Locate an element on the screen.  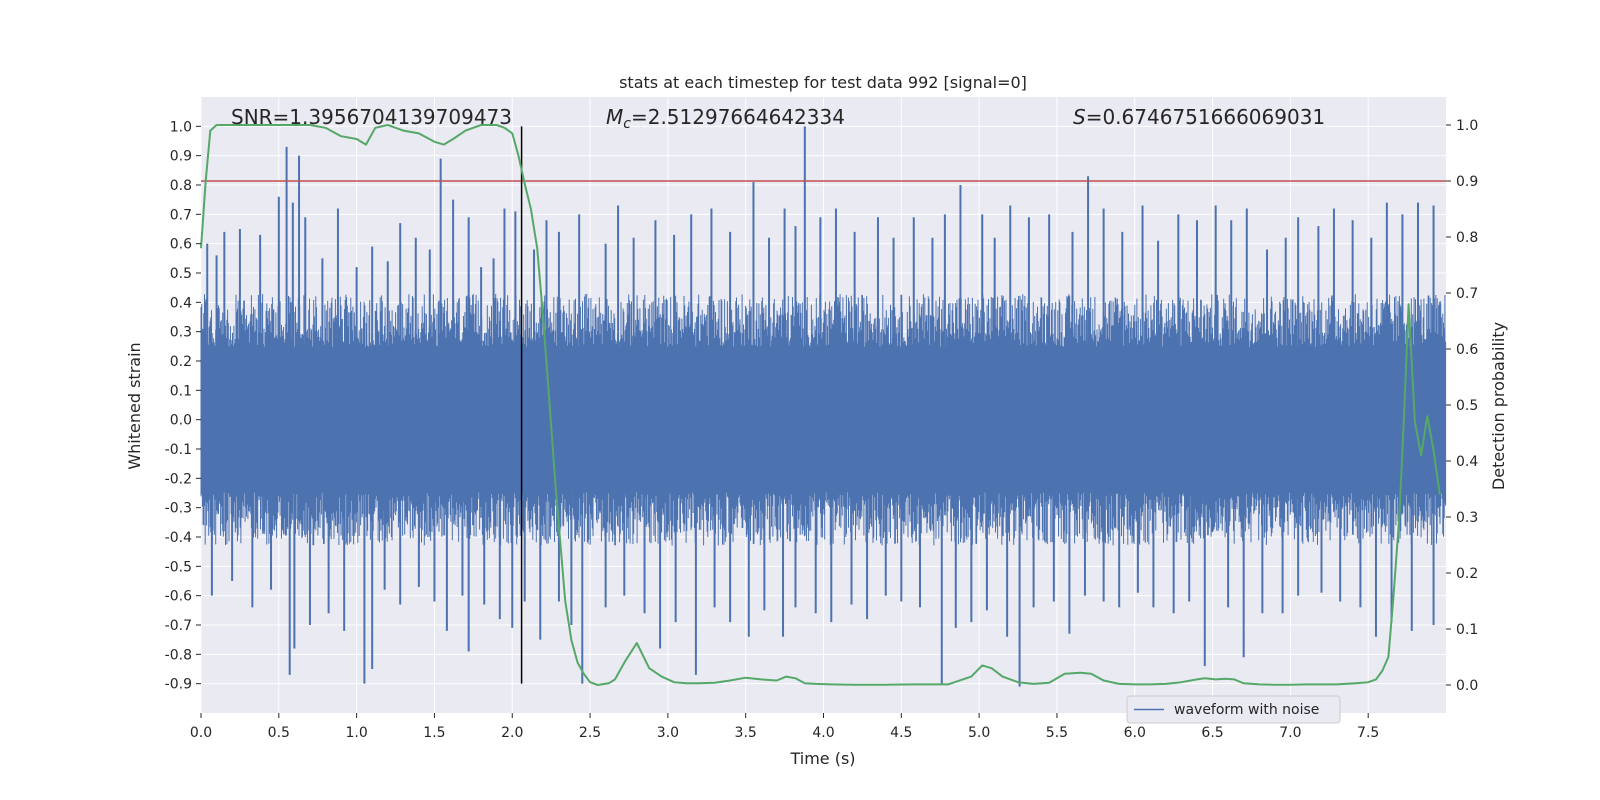
right-tick-label: 0.1 is located at coordinates (1467, 630).